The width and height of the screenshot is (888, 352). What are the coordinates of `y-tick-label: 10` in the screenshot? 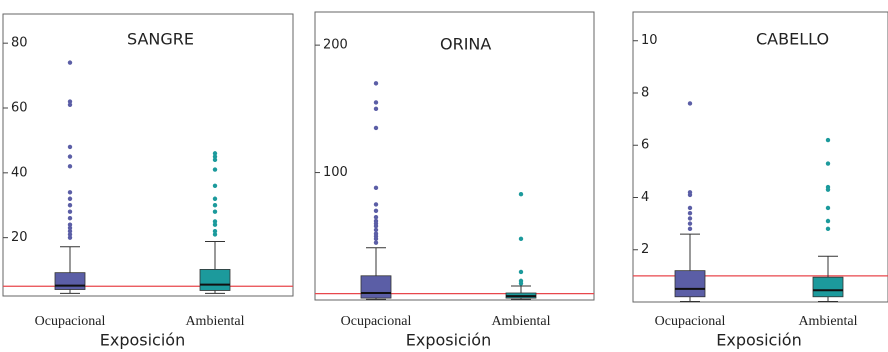 It's located at (649, 40).